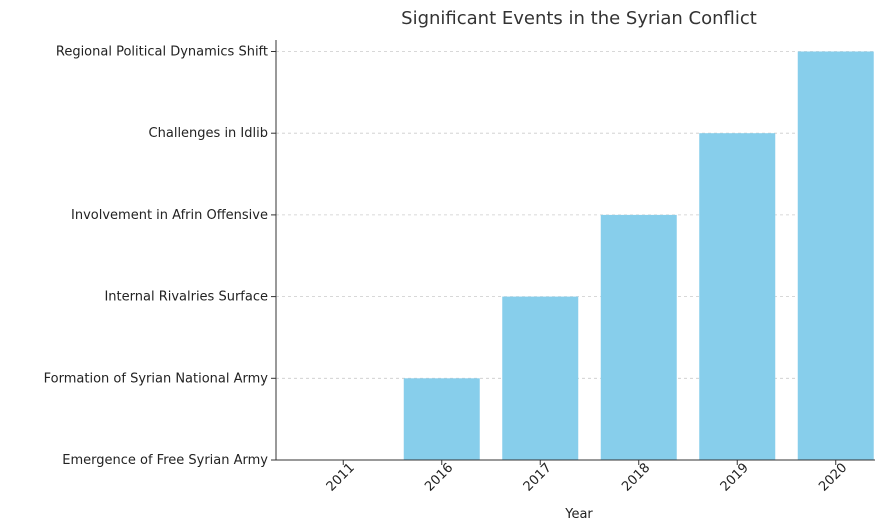 The height and width of the screenshot is (521, 875). I want to click on x-tick-label: 2016, so click(439, 478).